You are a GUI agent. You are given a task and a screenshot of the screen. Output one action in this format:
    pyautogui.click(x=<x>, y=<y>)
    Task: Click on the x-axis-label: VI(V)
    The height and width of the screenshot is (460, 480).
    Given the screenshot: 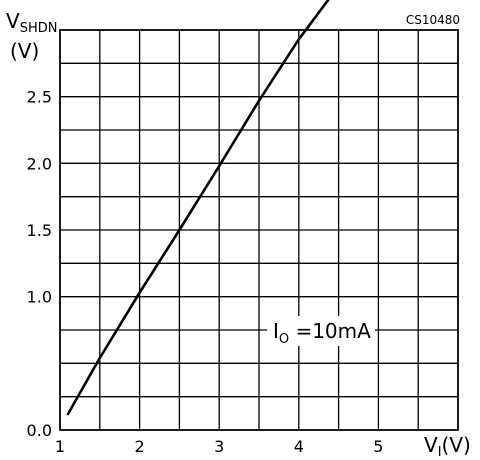 What is the action you would take?
    pyautogui.click(x=447, y=446)
    